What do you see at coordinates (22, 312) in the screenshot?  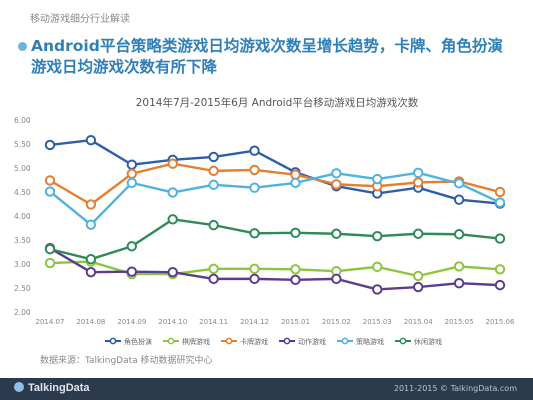 I see `y-tick-label: 2.00` at bounding box center [22, 312].